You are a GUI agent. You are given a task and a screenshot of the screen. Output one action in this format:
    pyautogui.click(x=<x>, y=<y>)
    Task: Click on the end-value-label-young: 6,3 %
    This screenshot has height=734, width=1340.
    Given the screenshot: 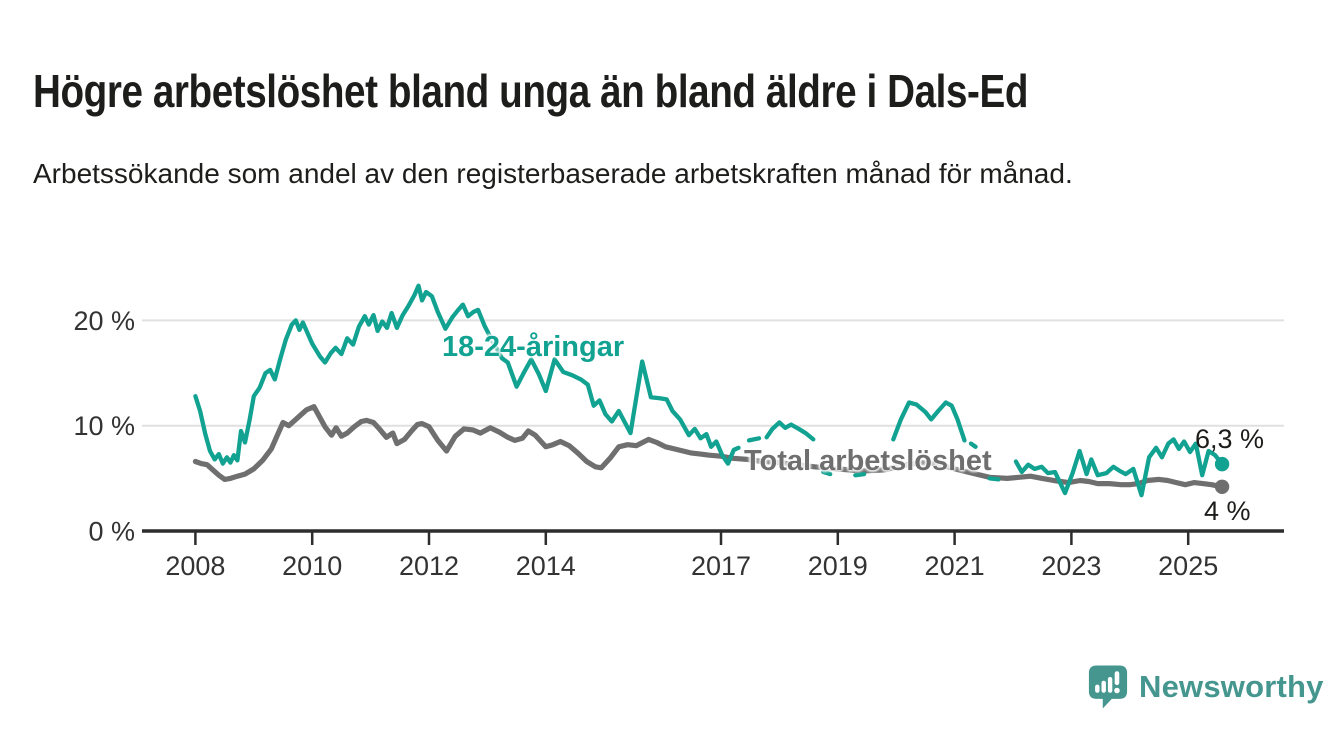 What is the action you would take?
    pyautogui.click(x=1230, y=439)
    